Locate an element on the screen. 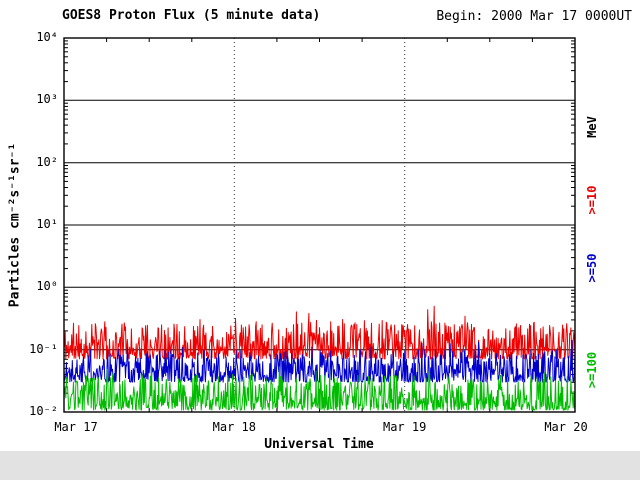 The image size is (640, 480). begin-timestamp: Begin: 2000 Mar 17 0000UT is located at coordinates (534, 16).